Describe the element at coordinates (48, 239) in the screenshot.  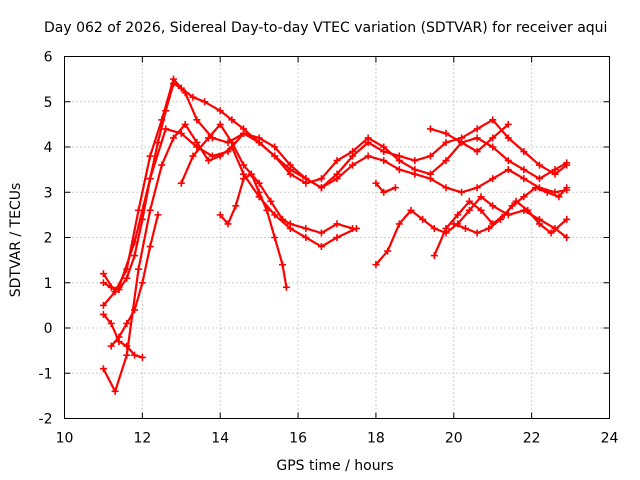
I see `y-tick-label: 2` at that location.